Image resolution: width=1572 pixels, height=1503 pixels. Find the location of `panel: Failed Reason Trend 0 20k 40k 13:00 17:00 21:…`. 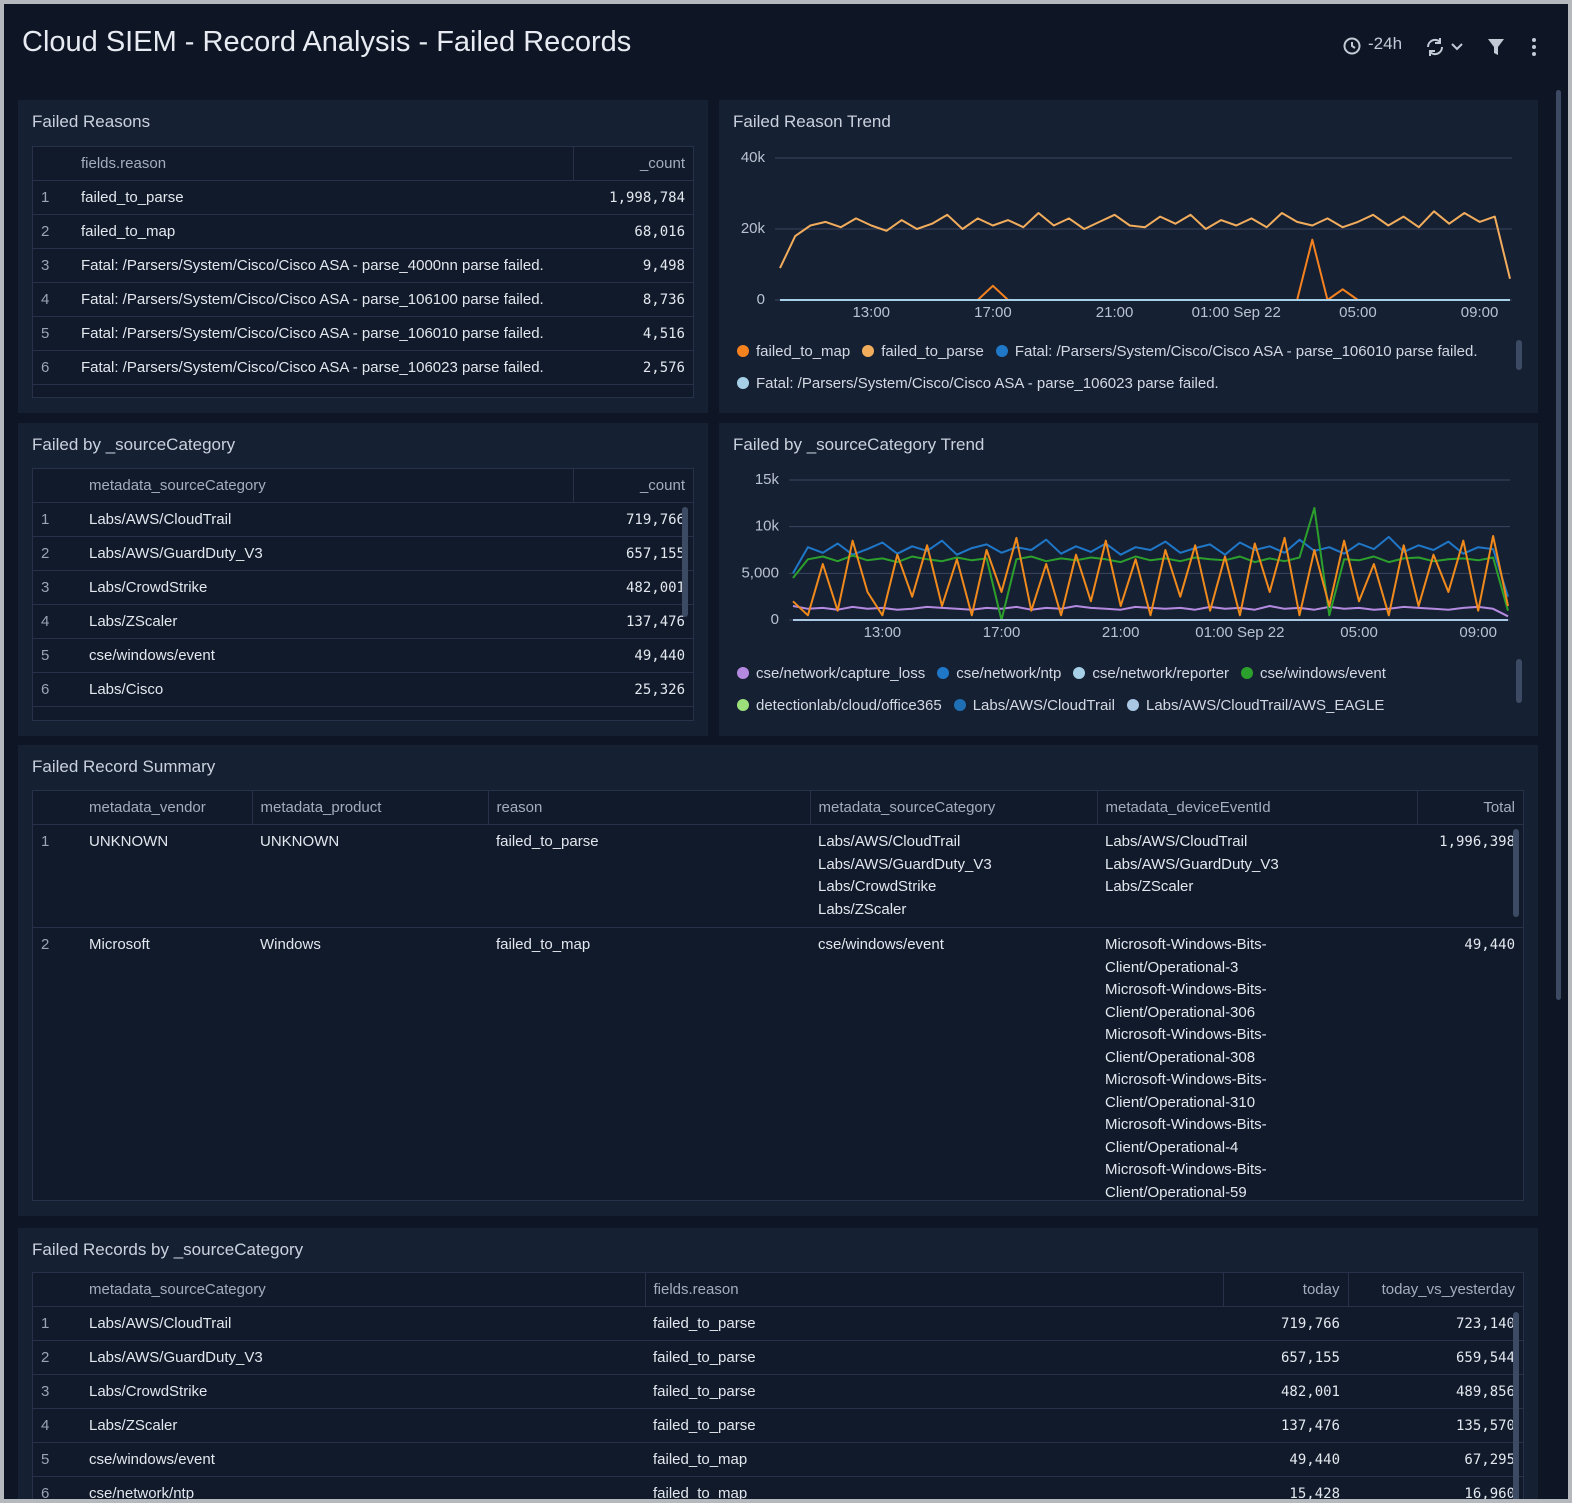

panel: Failed Reason Trend 0 20k 40k 13:00 17:00 21:… is located at coordinates (1128, 256).